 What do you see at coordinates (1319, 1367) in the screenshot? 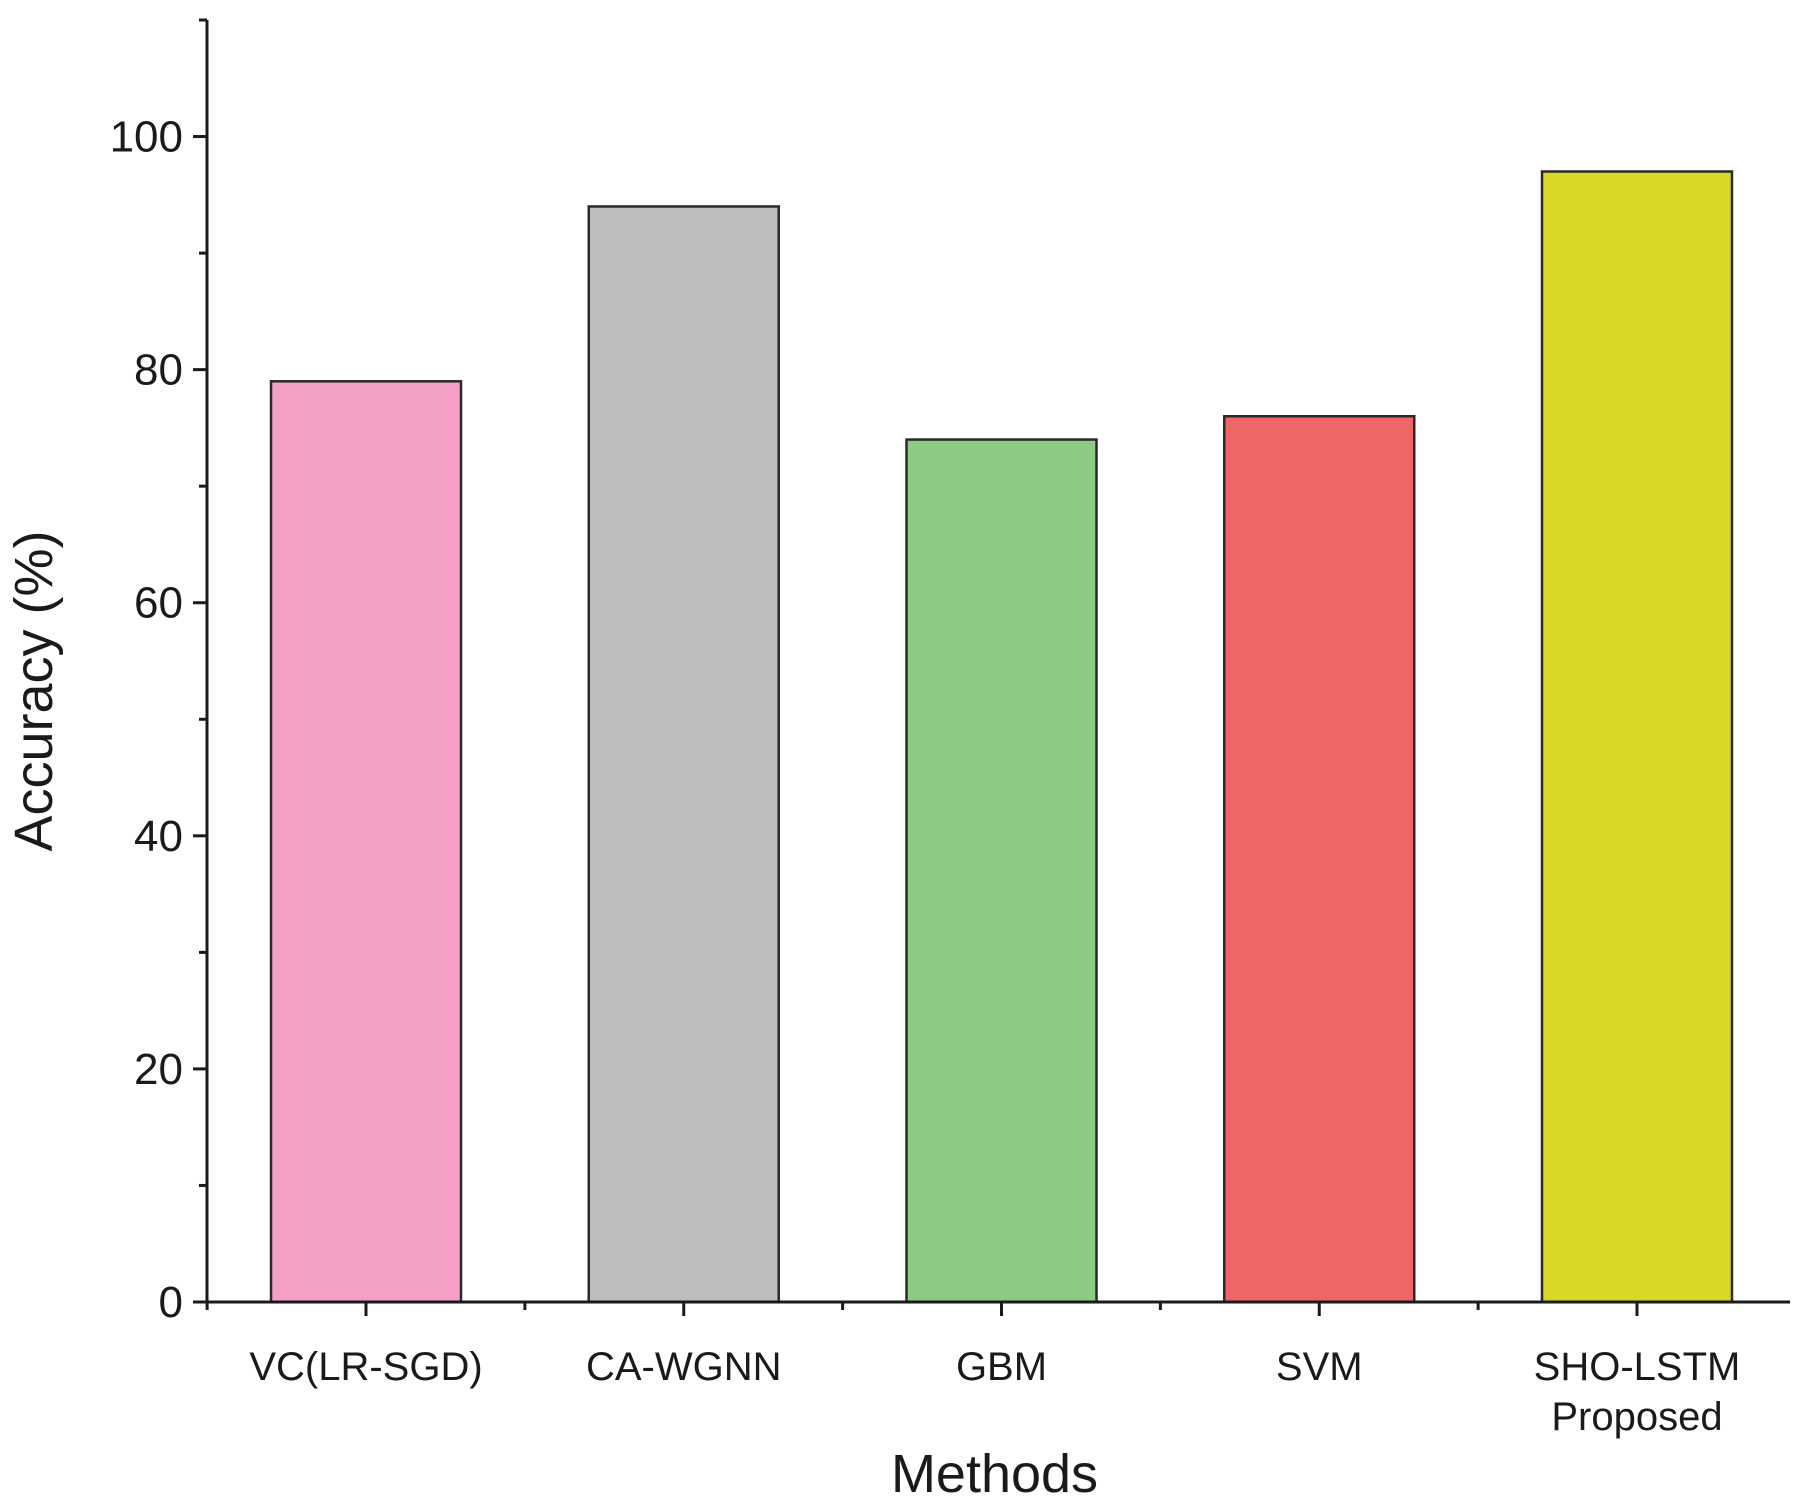
I see `x-tick-label: SVM` at bounding box center [1319, 1367].